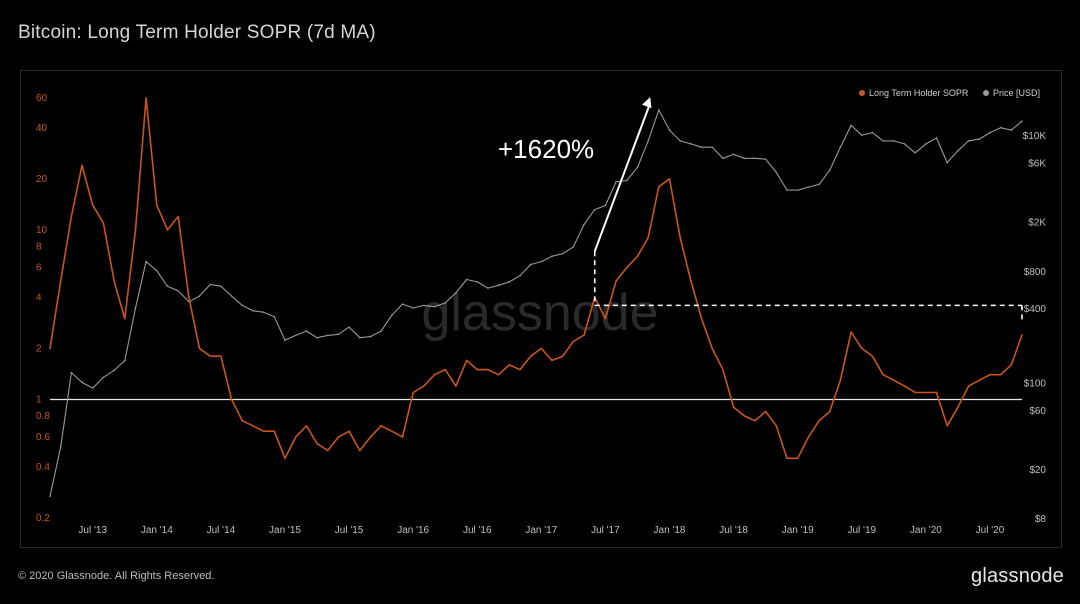  I want to click on x-axis-tick: Jan '15, so click(285, 530).